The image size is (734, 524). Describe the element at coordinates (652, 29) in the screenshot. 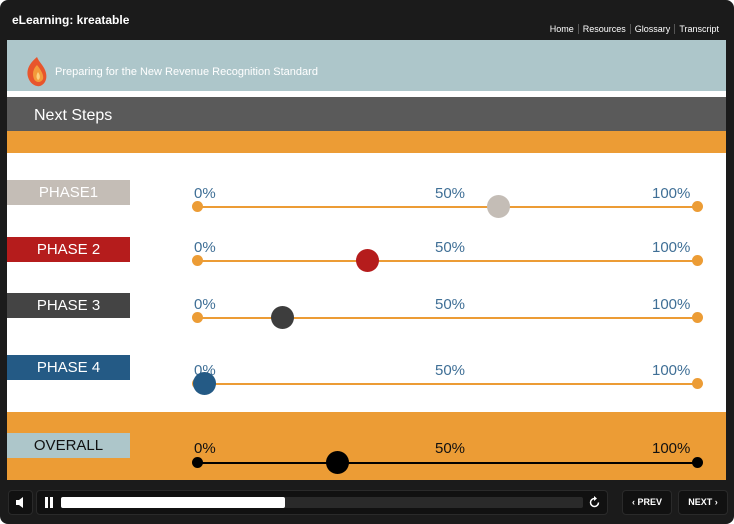

I see `nav-glossary: Glossary` at that location.